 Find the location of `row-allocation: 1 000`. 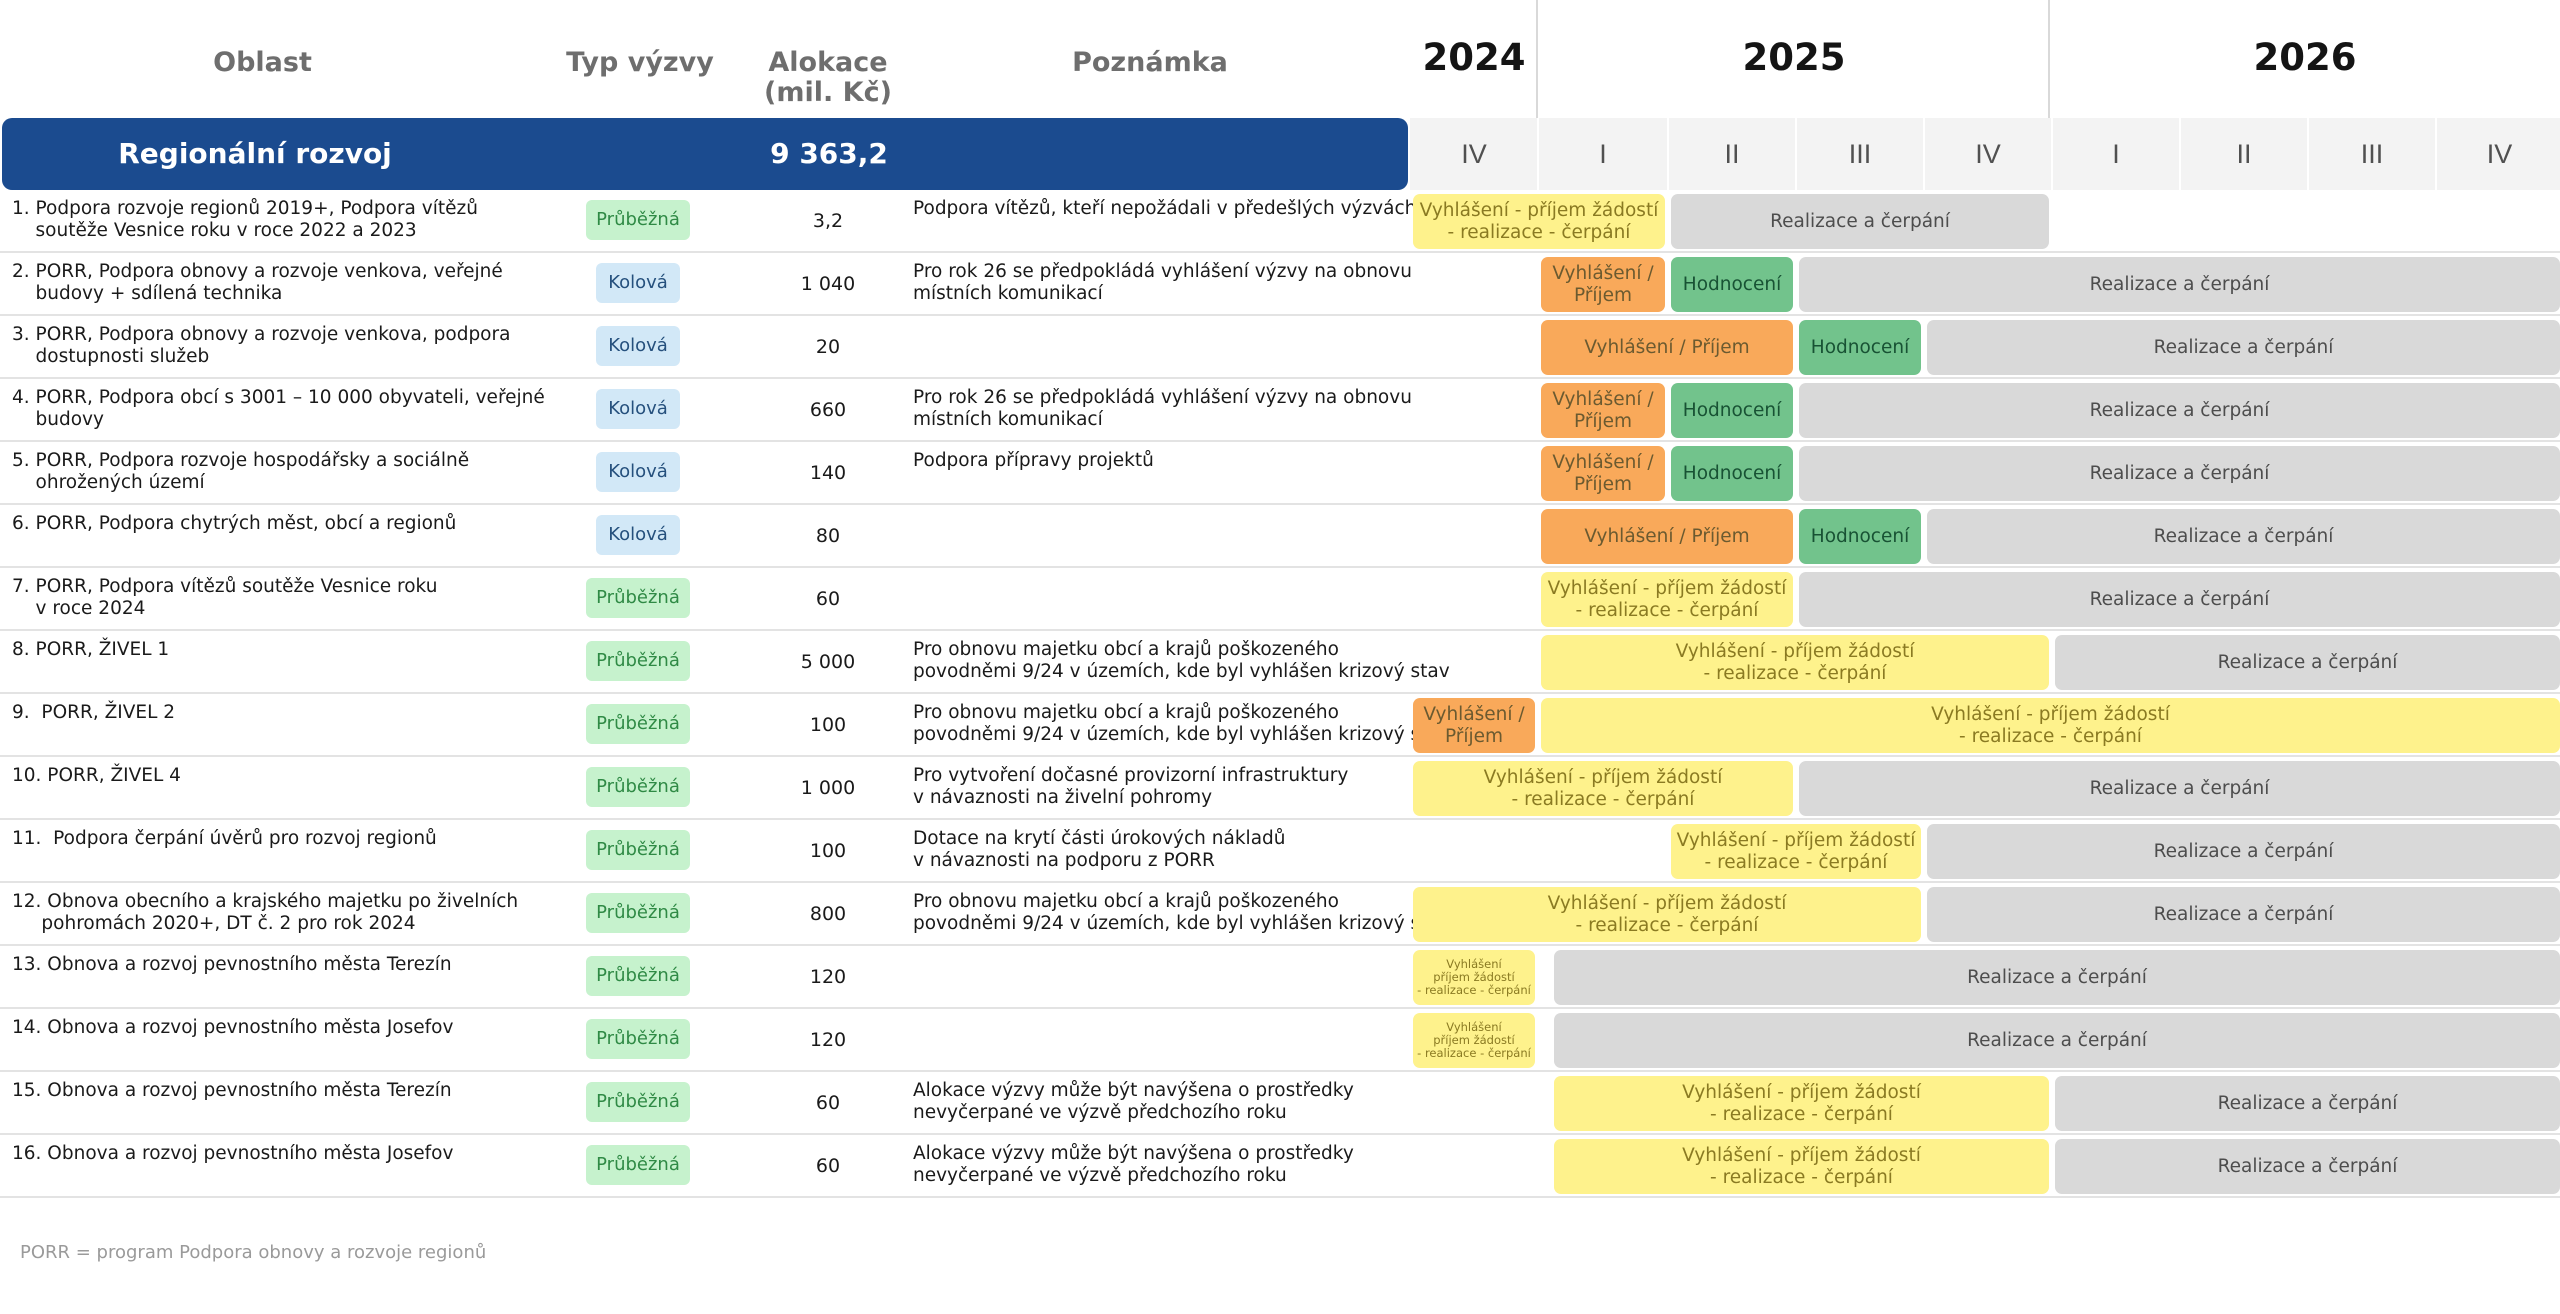

row-allocation: 1 000 is located at coordinates (828, 788).